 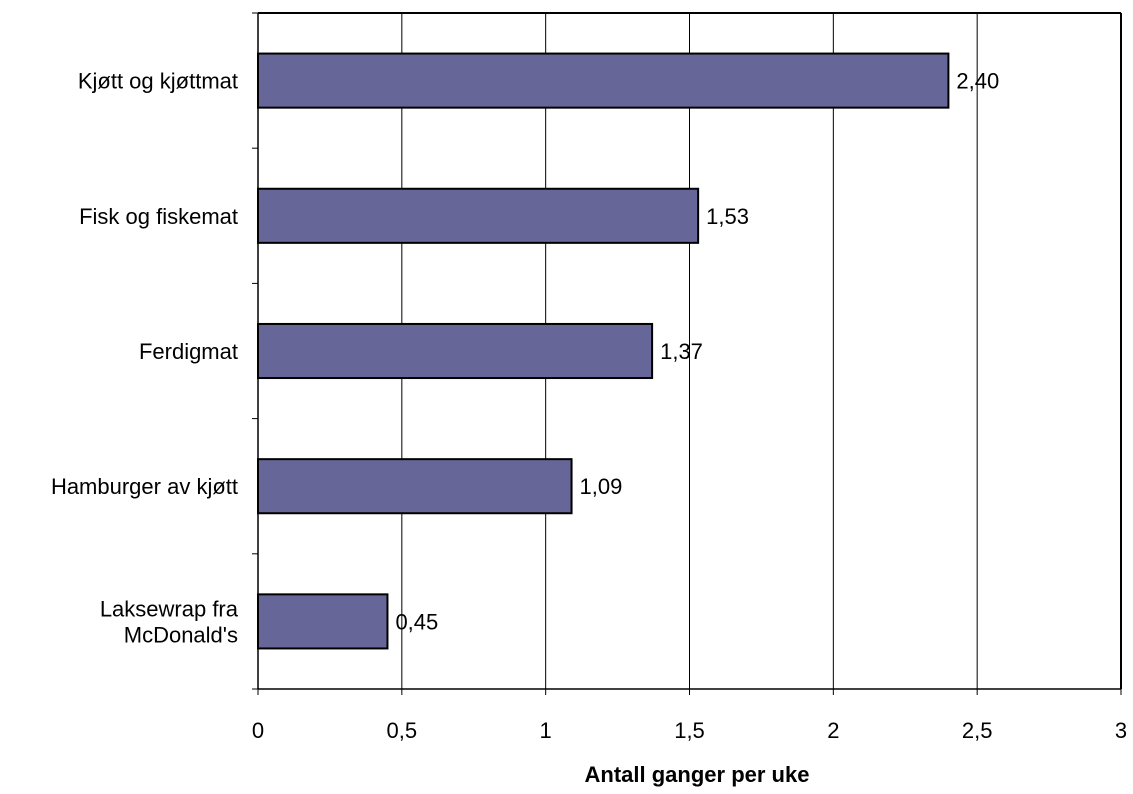 I want to click on x-axis-title: Antall ganger per uke, so click(x=697, y=774).